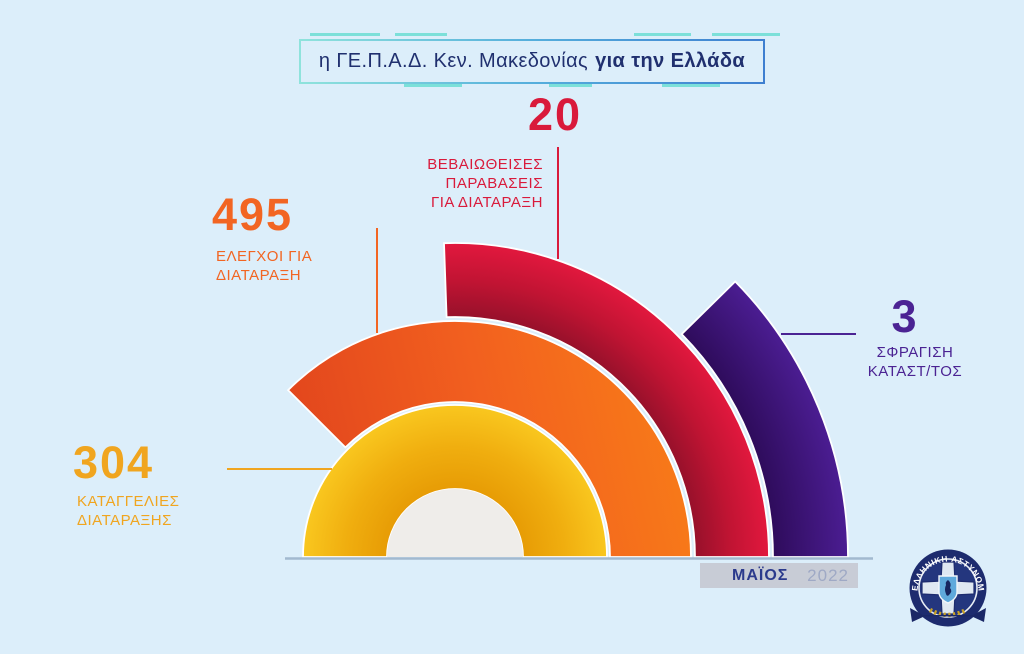  I want to click on badge-year: 2022, so click(828, 575).